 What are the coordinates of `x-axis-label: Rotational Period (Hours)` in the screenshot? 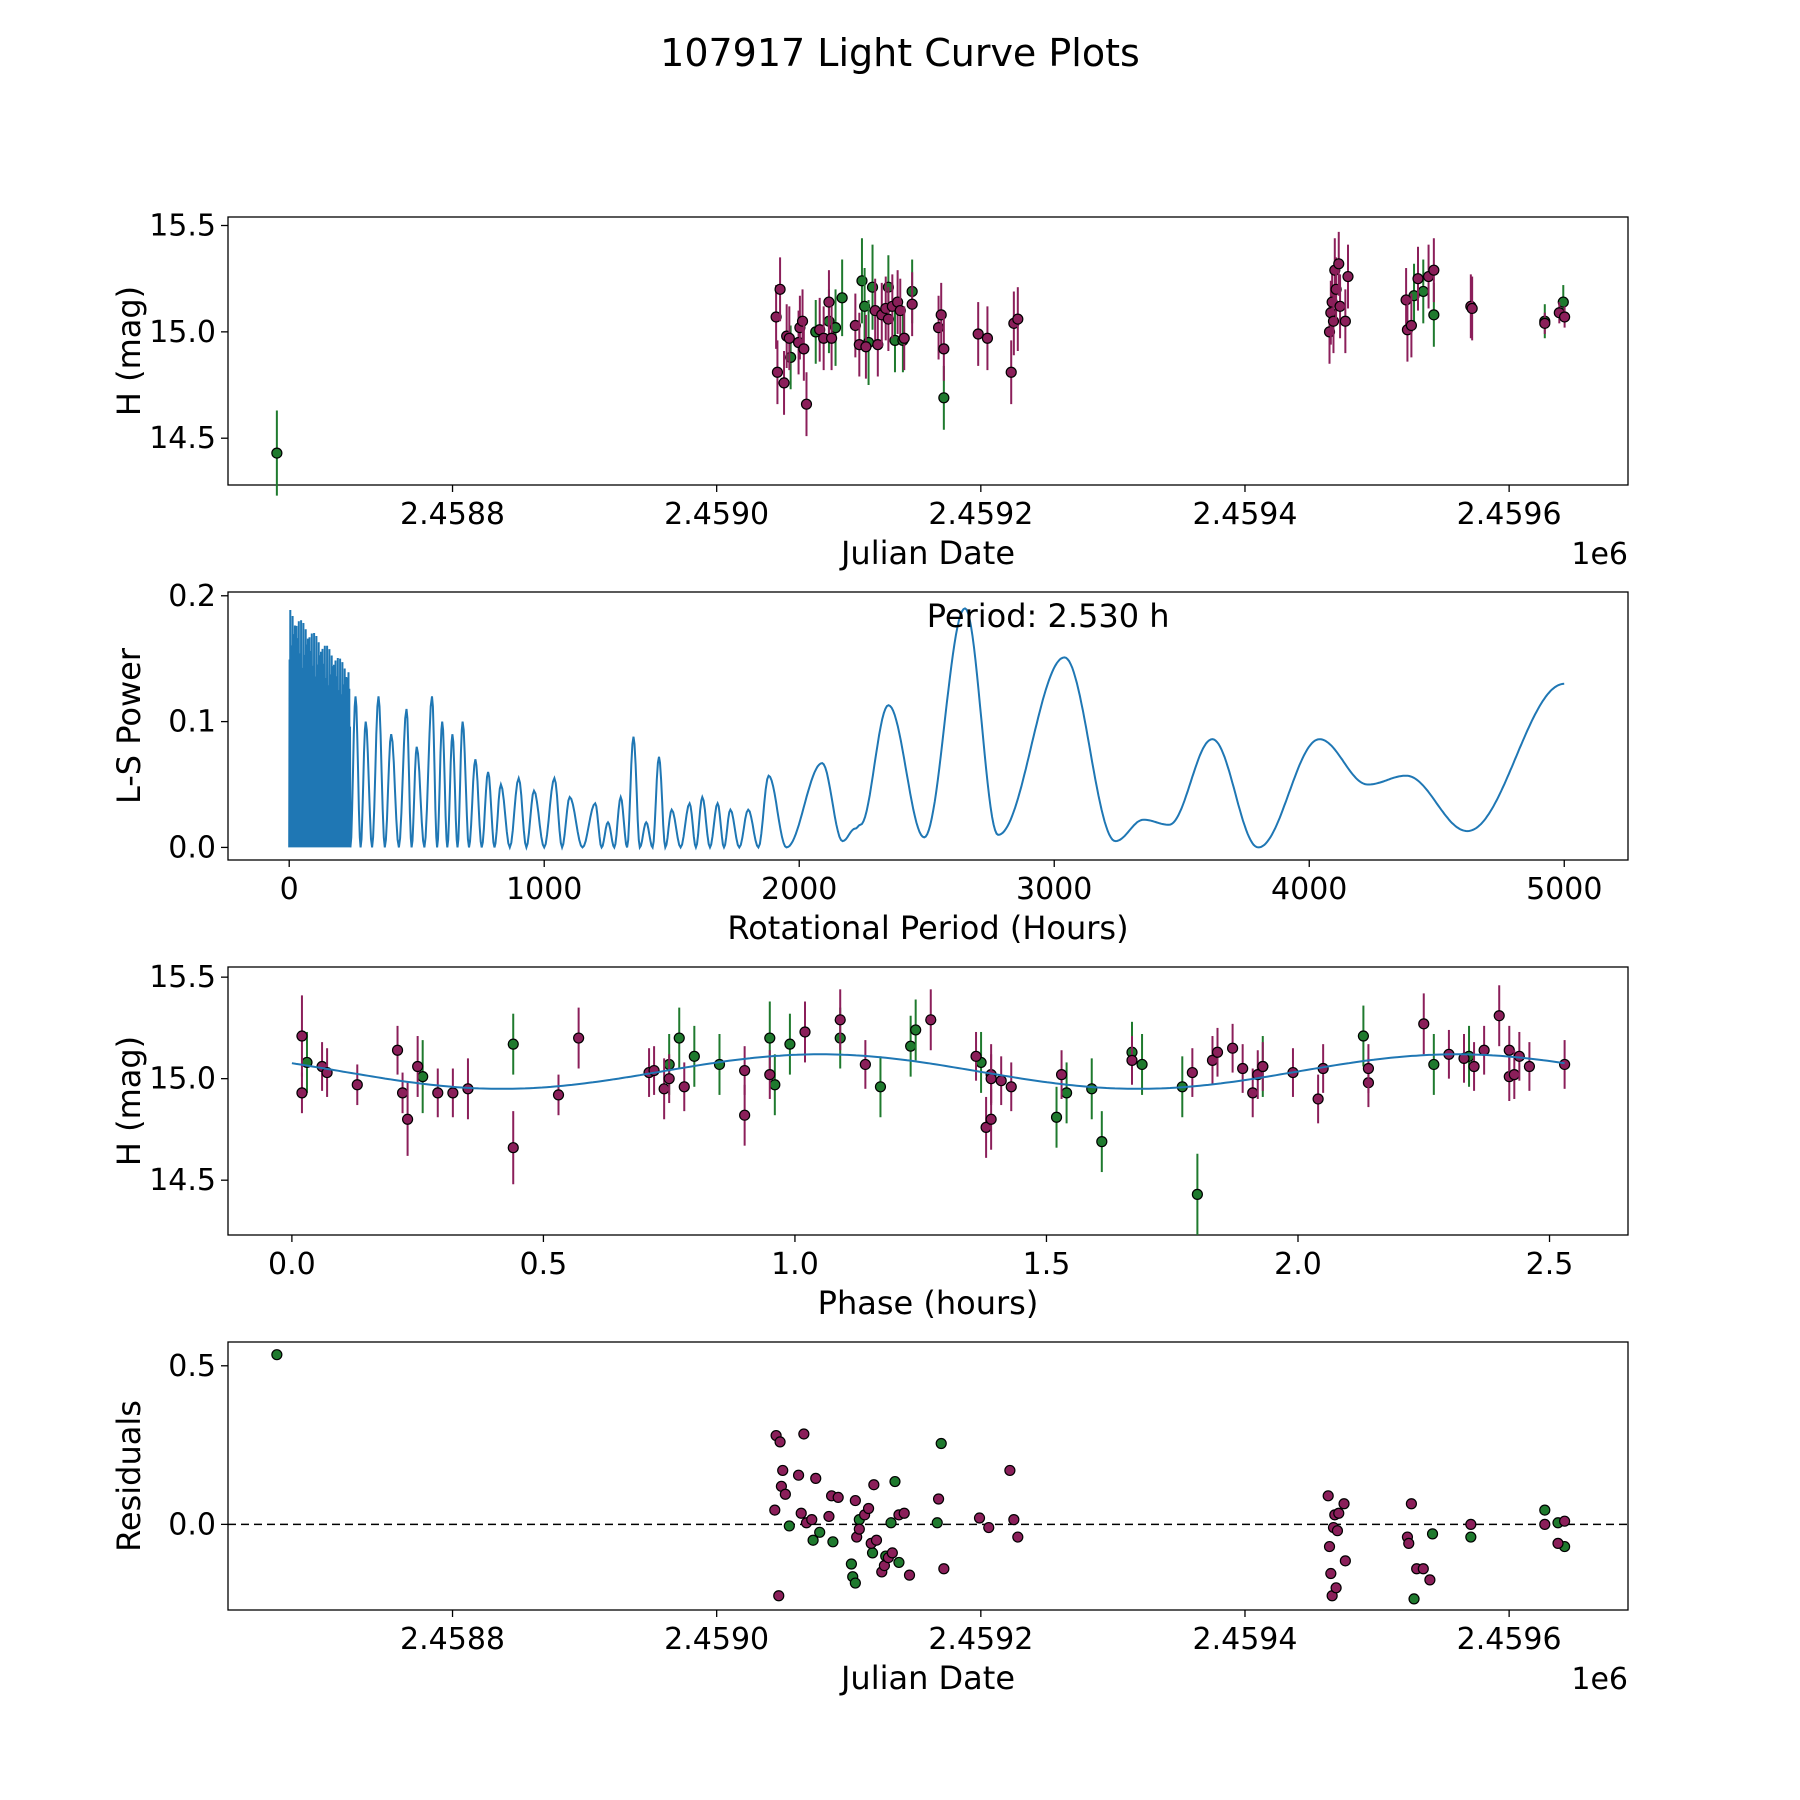 It's located at (927, 928).